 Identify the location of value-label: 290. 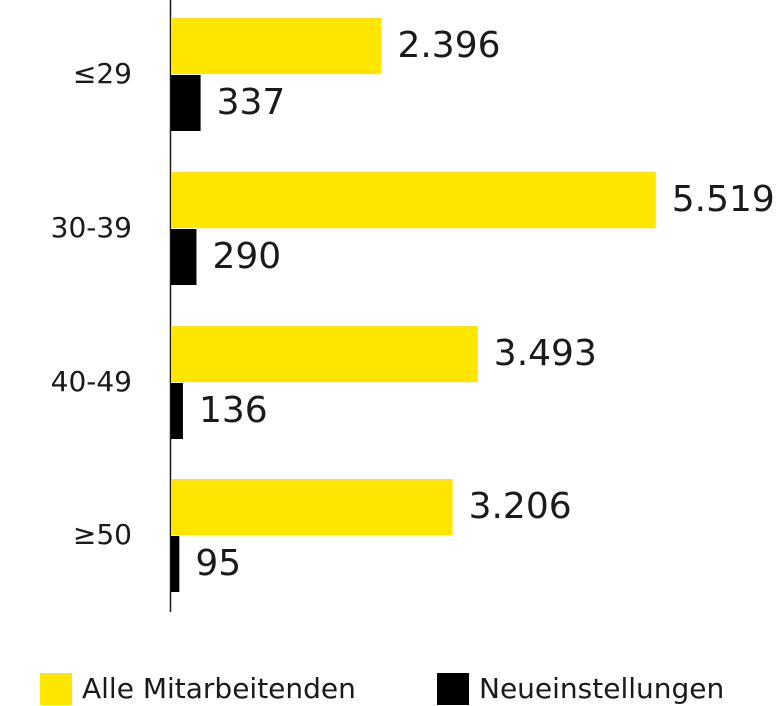
(246, 256).